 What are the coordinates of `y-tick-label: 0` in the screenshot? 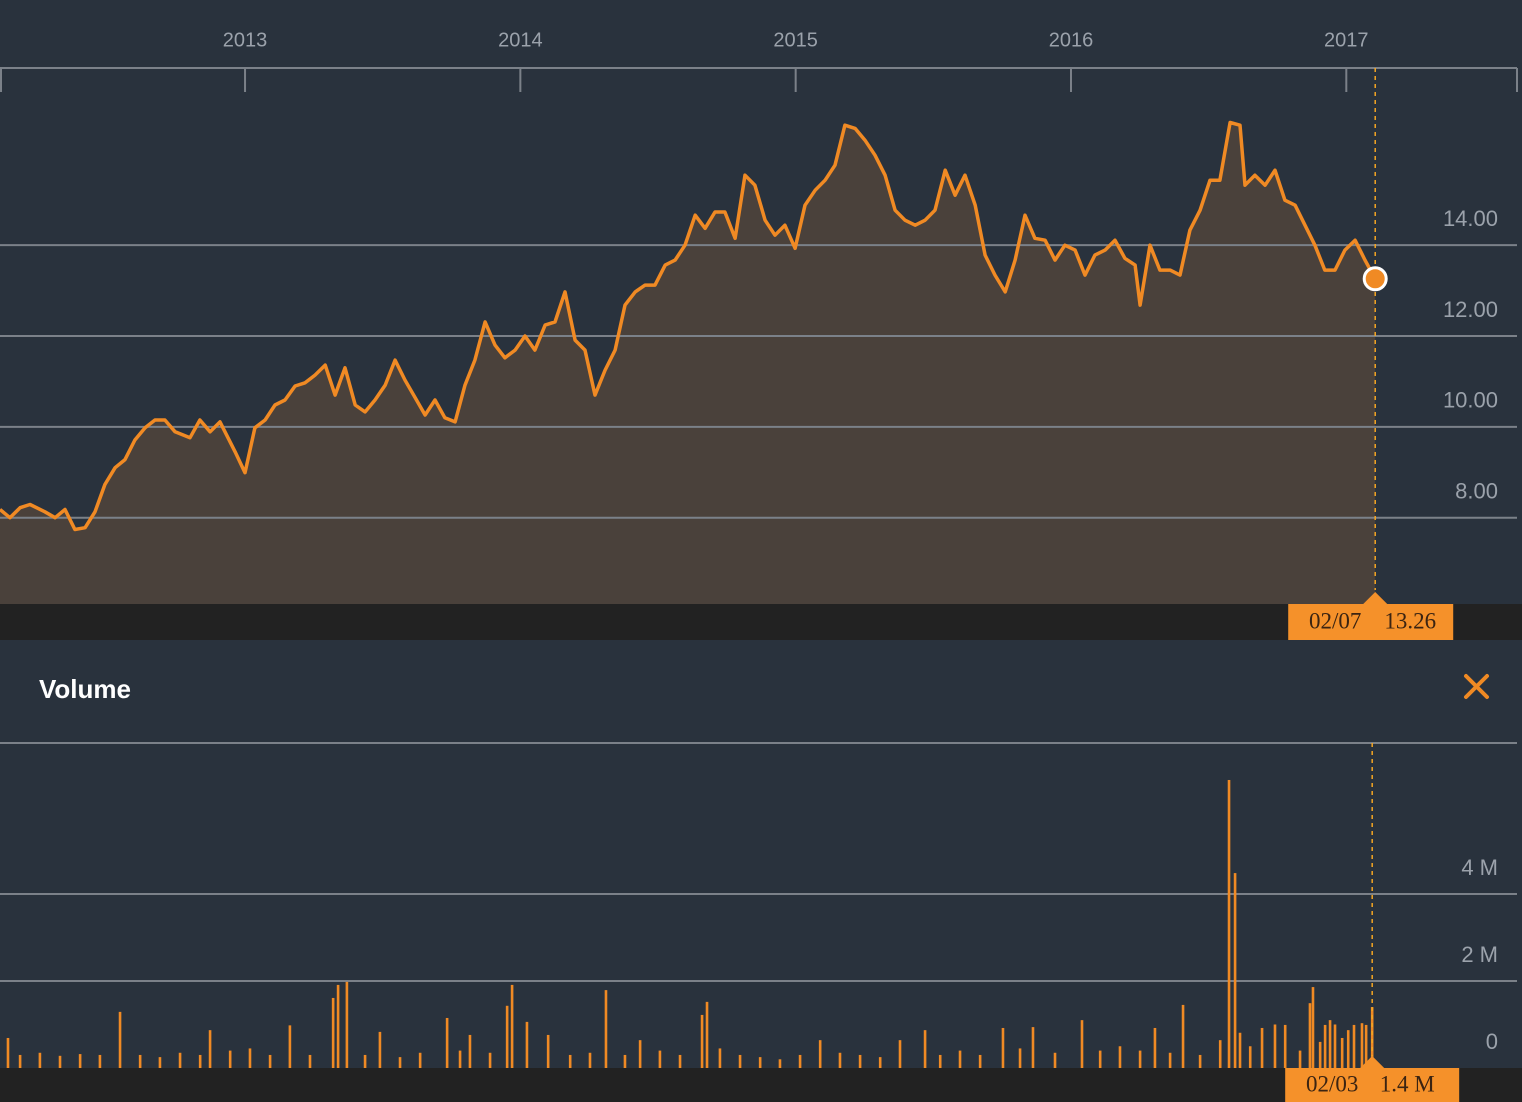 It's located at (1492, 1041).